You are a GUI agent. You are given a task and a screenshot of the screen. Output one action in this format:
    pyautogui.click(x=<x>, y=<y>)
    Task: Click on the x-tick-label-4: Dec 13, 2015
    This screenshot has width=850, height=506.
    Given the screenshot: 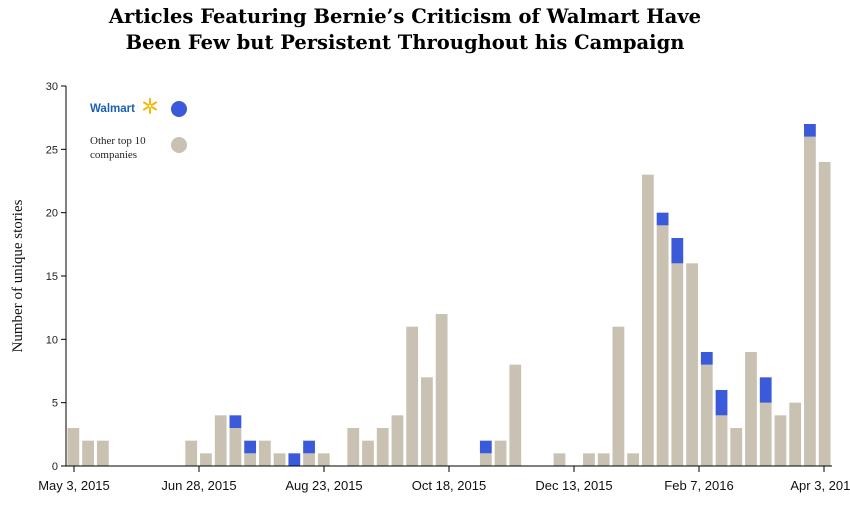 What is the action you would take?
    pyautogui.click(x=573, y=485)
    